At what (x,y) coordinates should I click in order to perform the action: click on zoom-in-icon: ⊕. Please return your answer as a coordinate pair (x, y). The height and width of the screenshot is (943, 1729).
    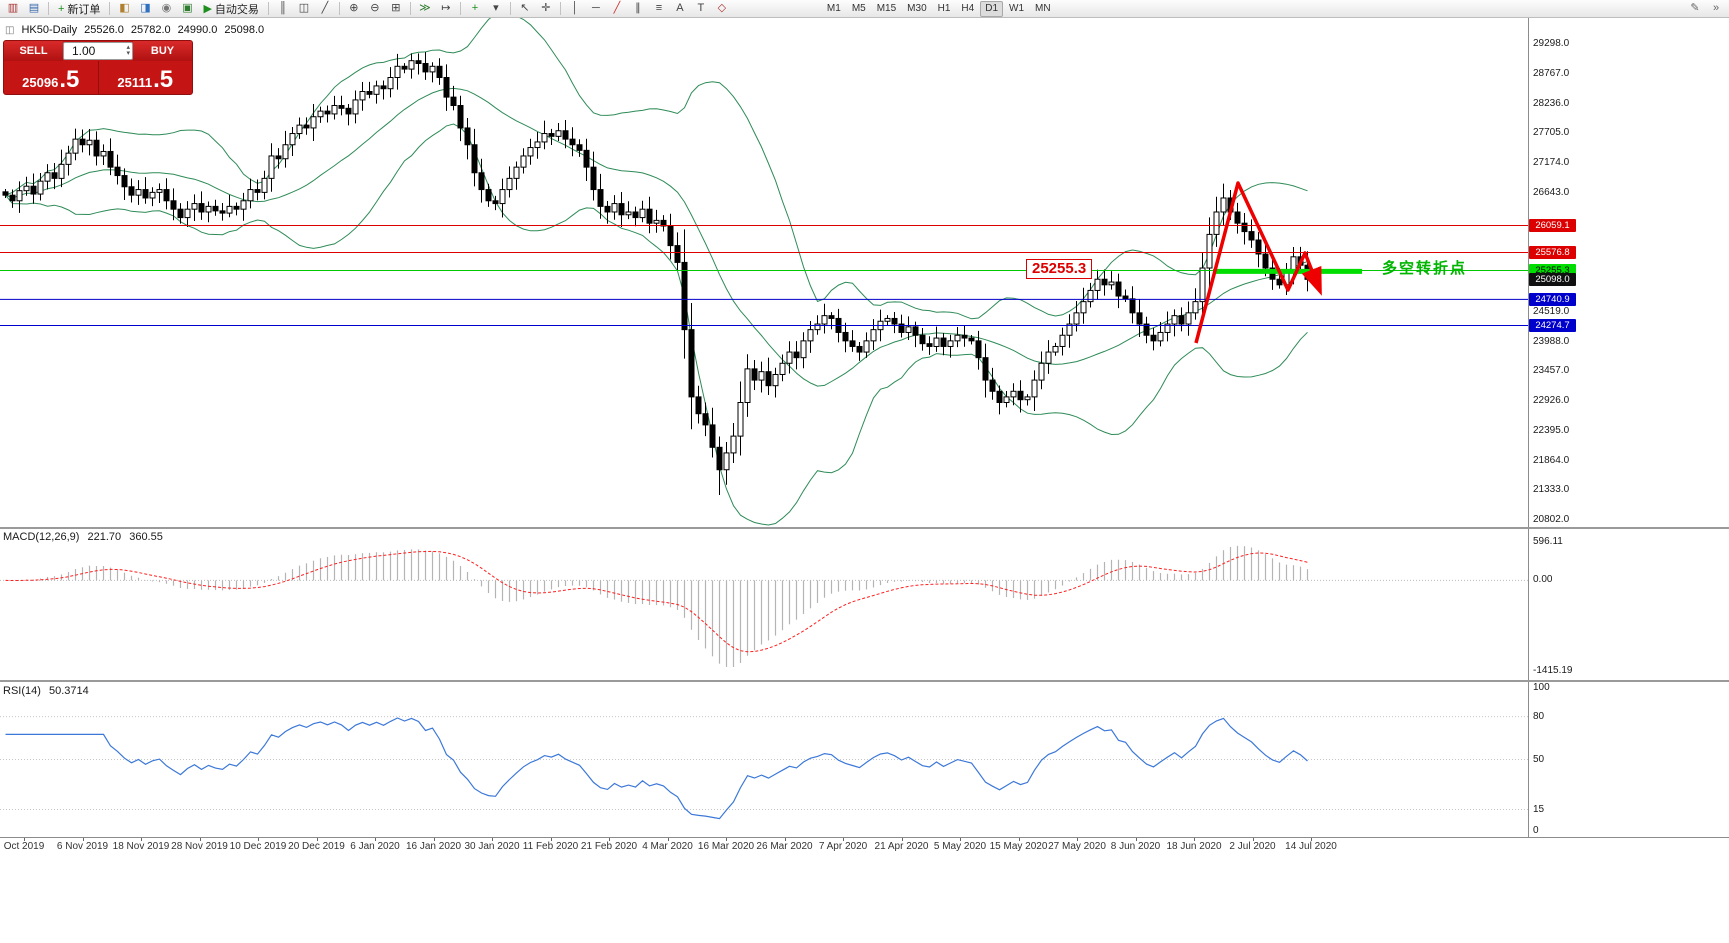
    Looking at the image, I should click on (354, 8).